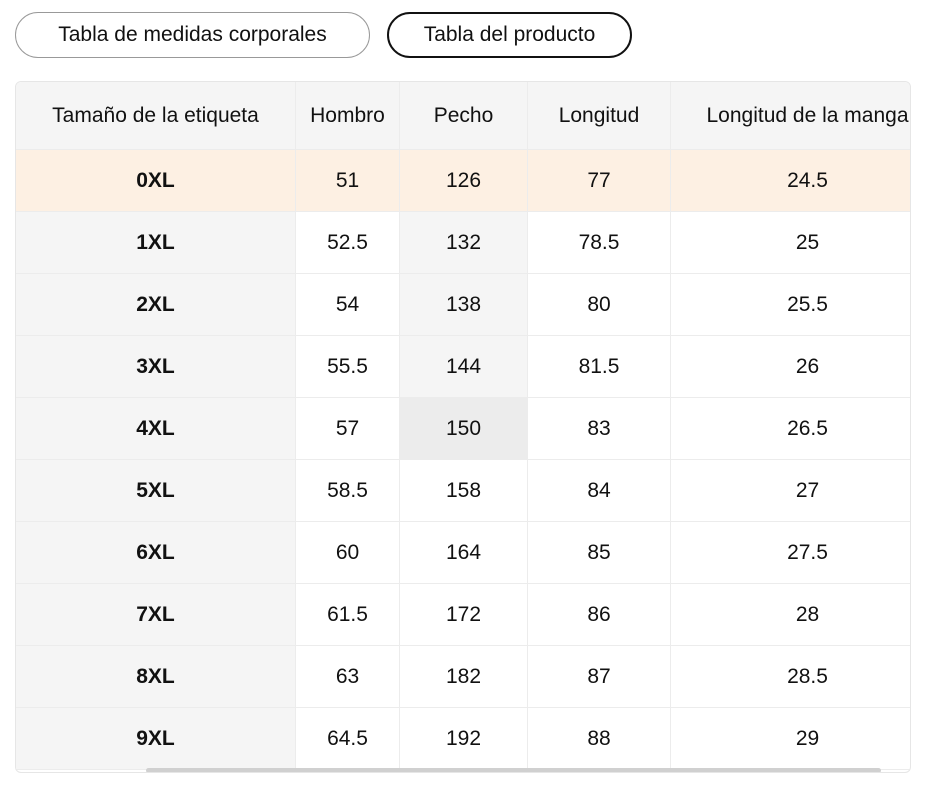 The image size is (938, 810). Describe the element at coordinates (790, 305) in the screenshot. I see `table-cell: 25.5` at that location.